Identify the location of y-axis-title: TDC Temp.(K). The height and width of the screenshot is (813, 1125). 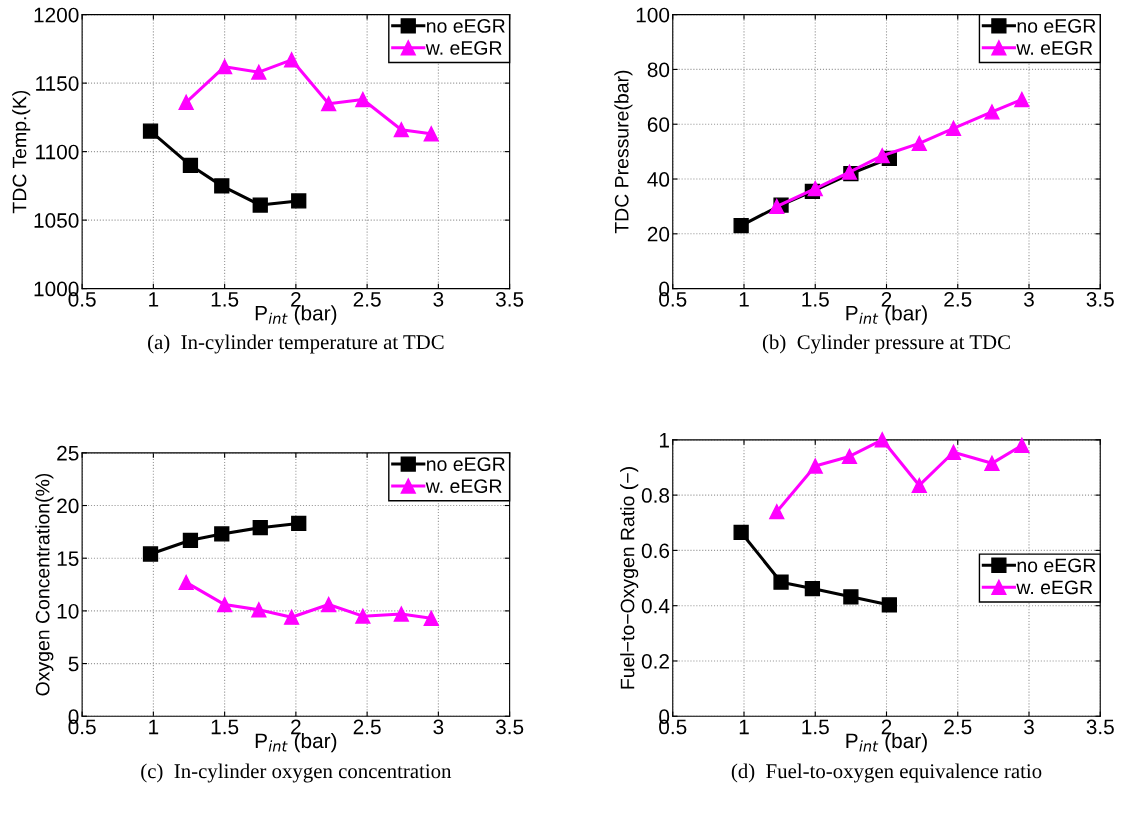
(21, 152).